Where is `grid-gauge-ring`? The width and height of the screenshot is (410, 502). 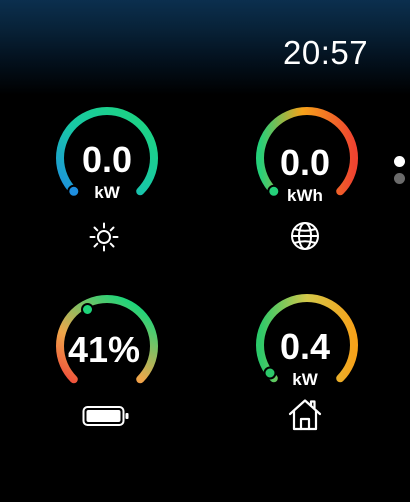 grid-gauge-ring is located at coordinates (307, 152).